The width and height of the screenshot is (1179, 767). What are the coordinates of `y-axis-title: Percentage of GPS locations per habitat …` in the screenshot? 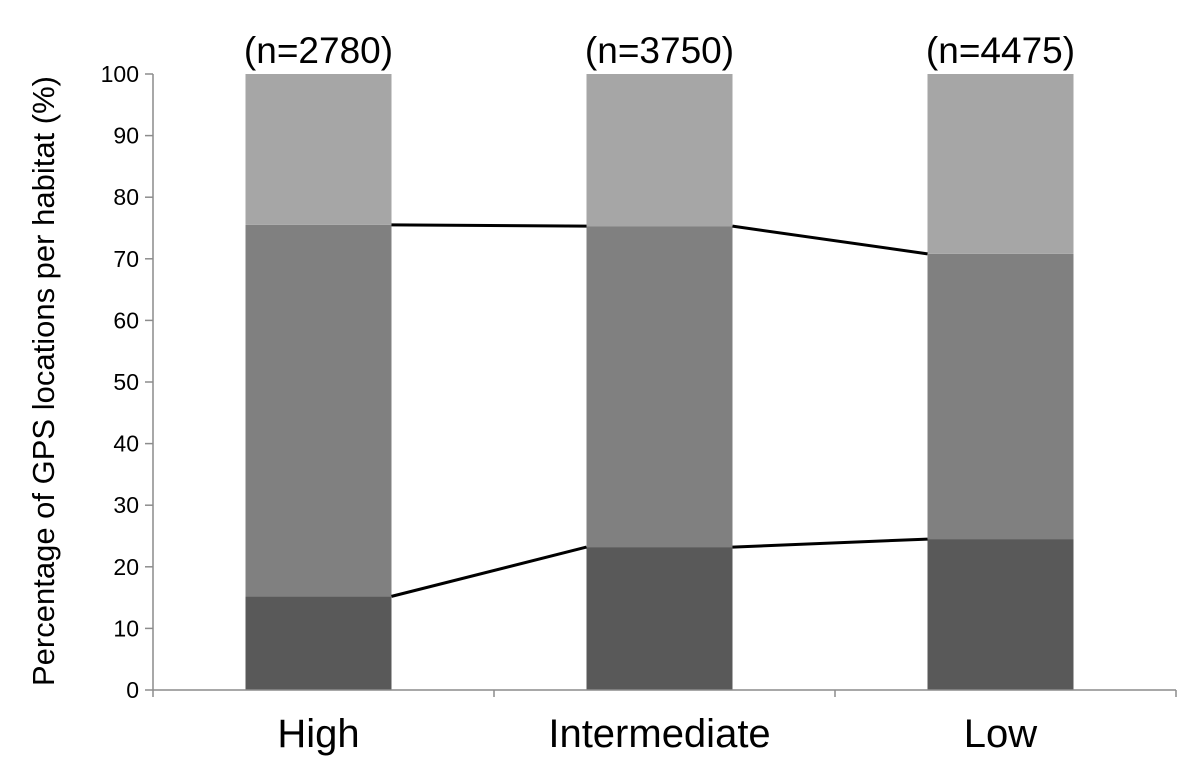 It's located at (43, 381).